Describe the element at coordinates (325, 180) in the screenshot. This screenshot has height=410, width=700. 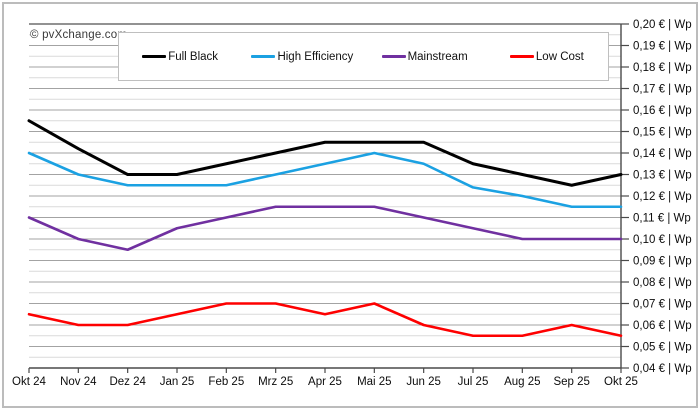
I see `series-line-high-efficiency` at that location.